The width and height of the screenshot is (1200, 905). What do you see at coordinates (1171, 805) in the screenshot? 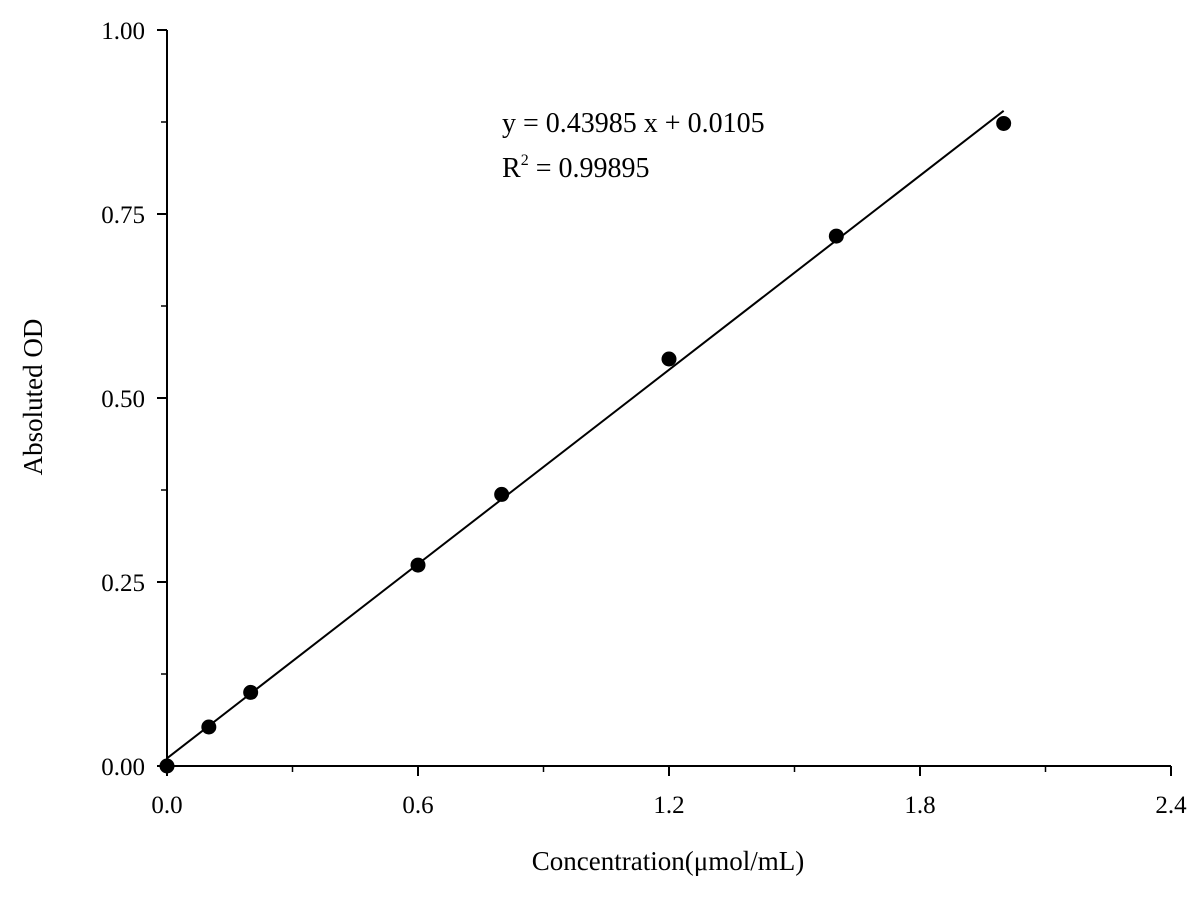
I see `x-tick-label: 2.4` at bounding box center [1171, 805].